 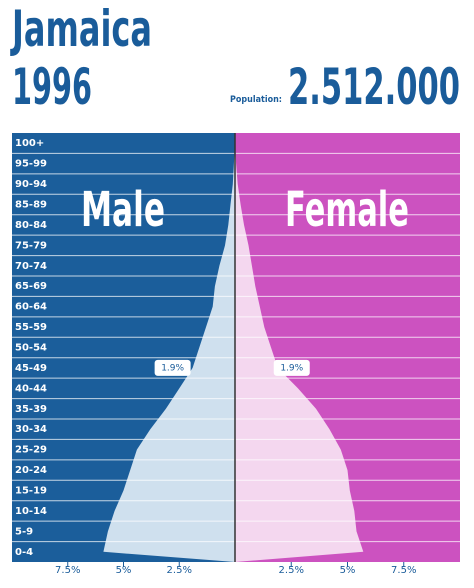 I want to click on population-value: 2.512.000, so click(x=374, y=87).